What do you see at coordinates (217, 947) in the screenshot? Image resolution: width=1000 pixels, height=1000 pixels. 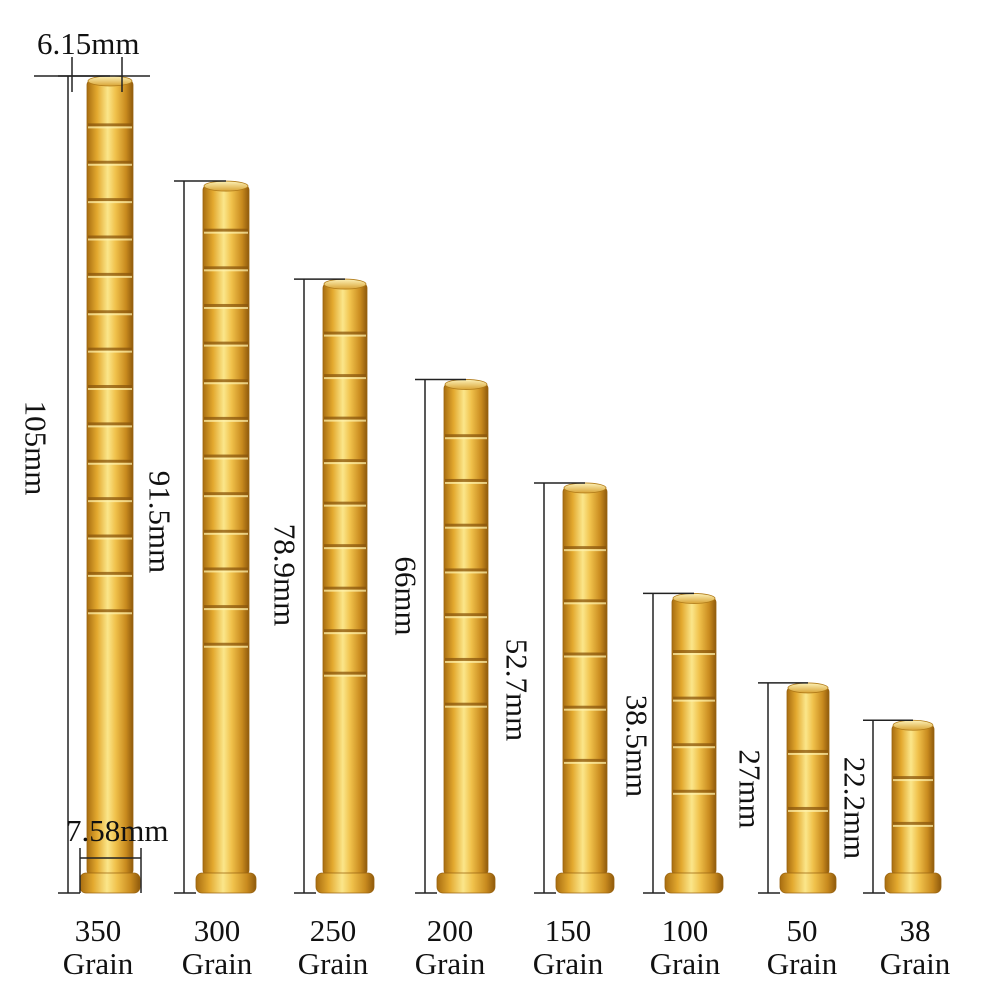 I see `grain-label-300: 300 Grain` at bounding box center [217, 947].